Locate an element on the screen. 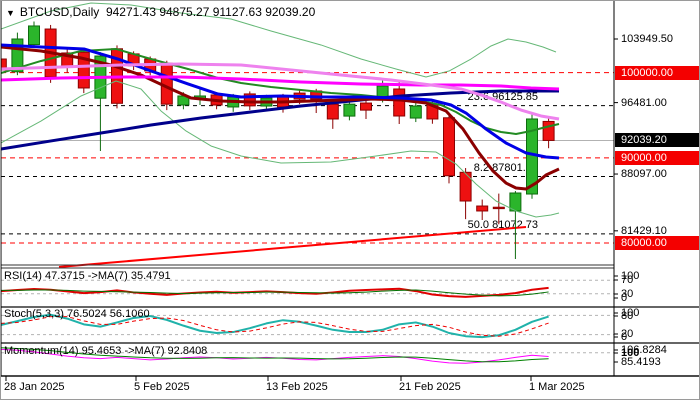 This screenshot has width=700, height=400. ma-magenta is located at coordinates (280, 83).